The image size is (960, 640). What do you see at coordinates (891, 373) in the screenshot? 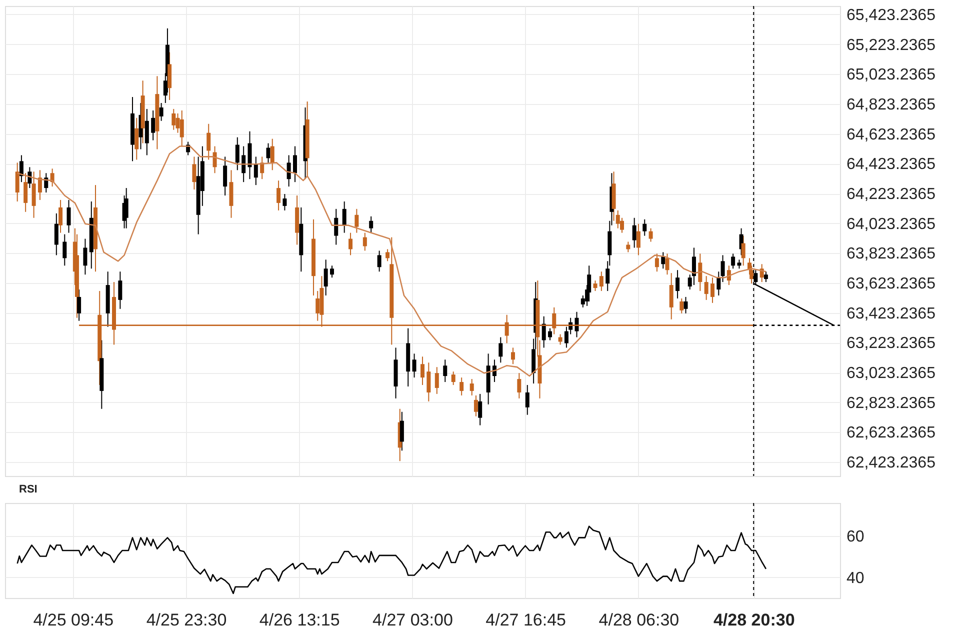
I see `y-tick-label: 63,023.2365` at bounding box center [891, 373].